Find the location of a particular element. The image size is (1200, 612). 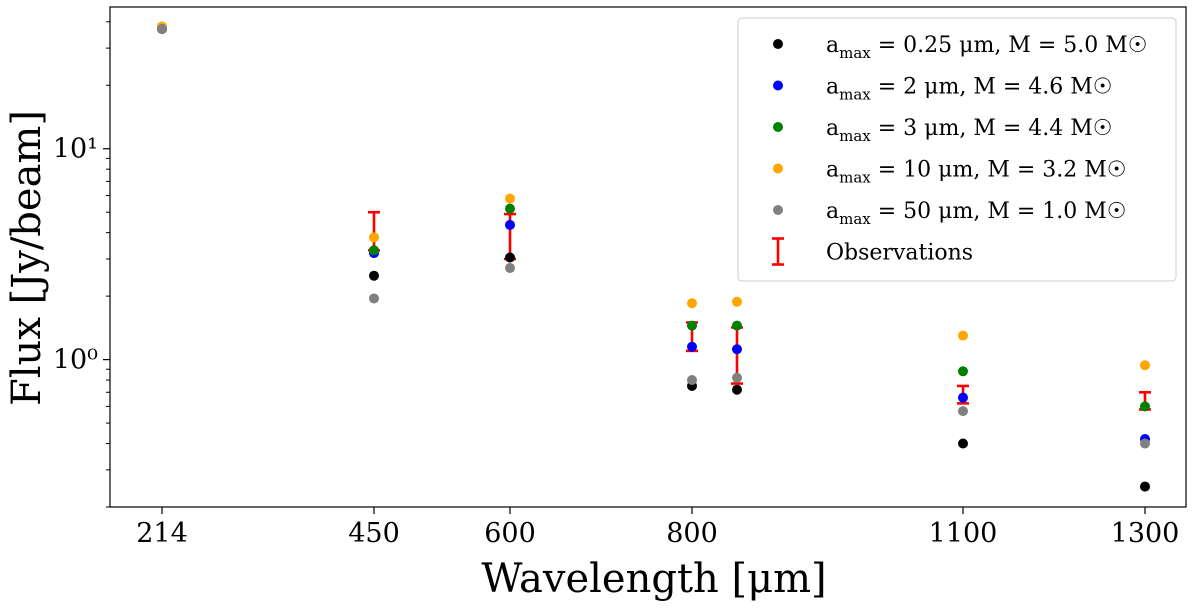

legend-label-series-4: amax = 50 μm, M = 1.0 M☉ is located at coordinates (976, 213).